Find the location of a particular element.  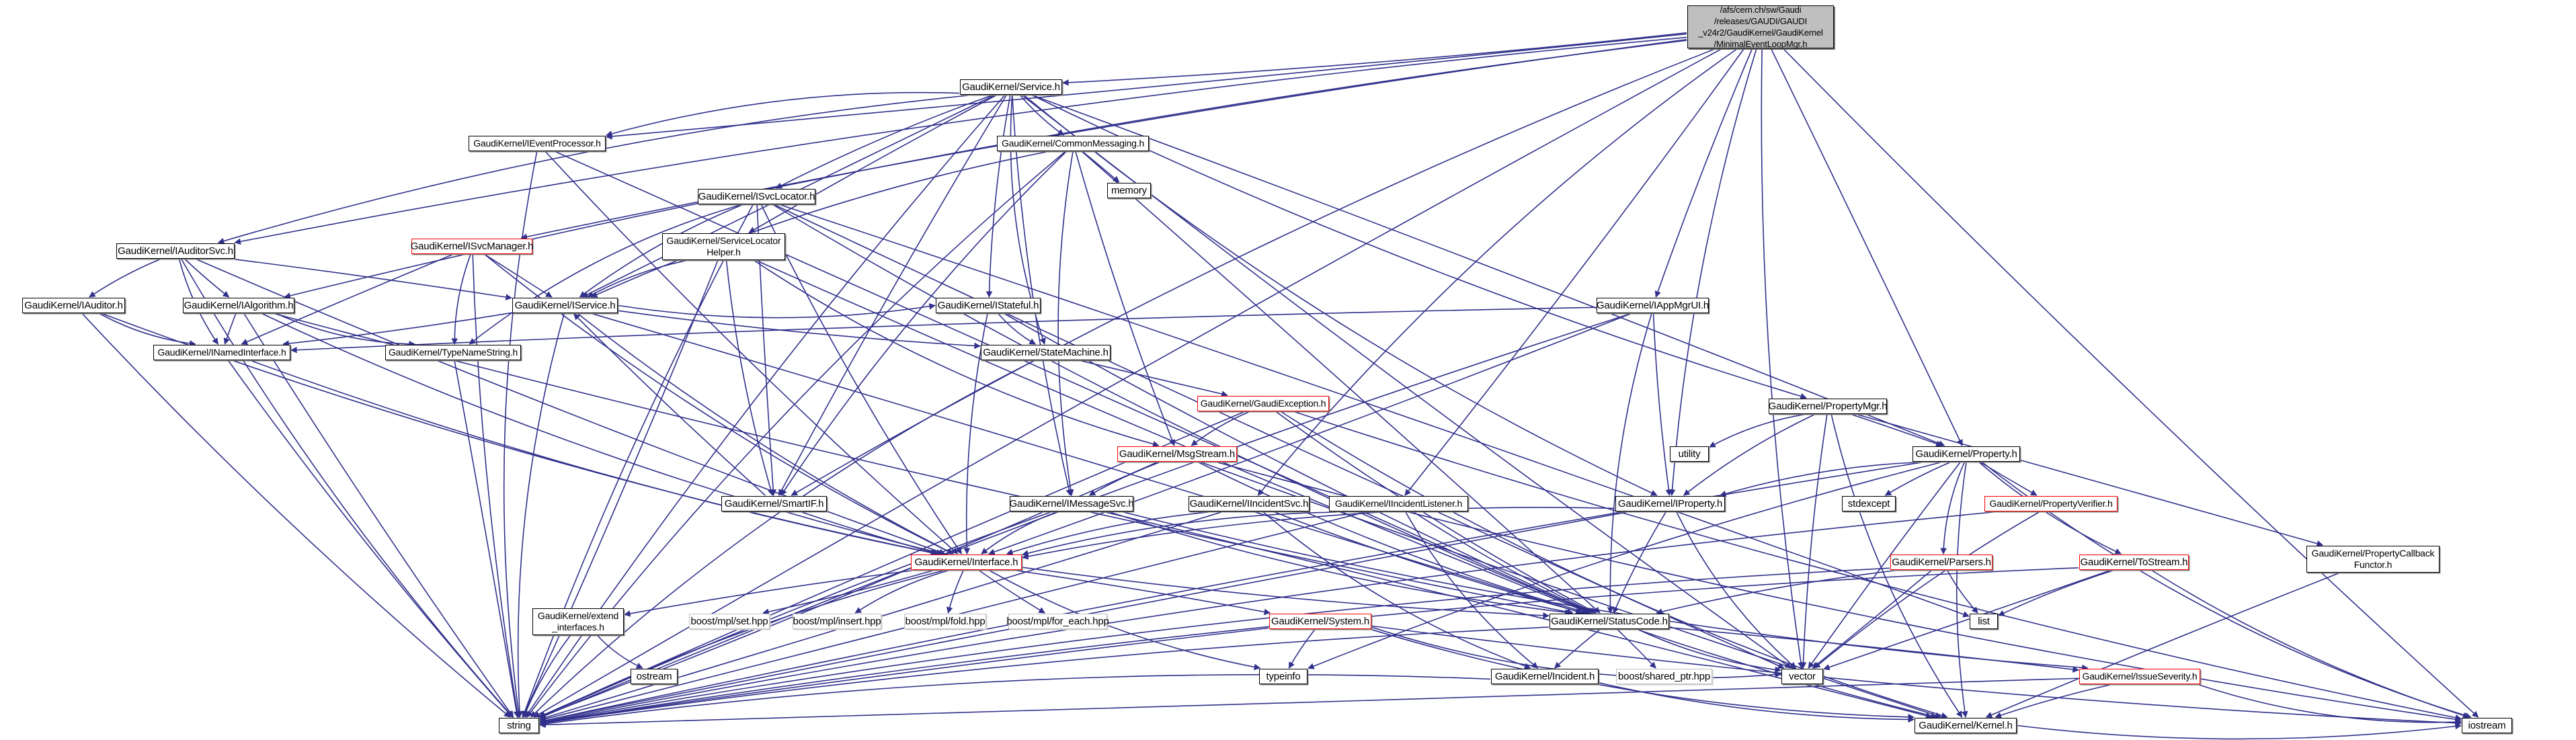

graph-node-IAppMgrUI: GaudiKernel/IAppMgrUI.h is located at coordinates (1653, 305).